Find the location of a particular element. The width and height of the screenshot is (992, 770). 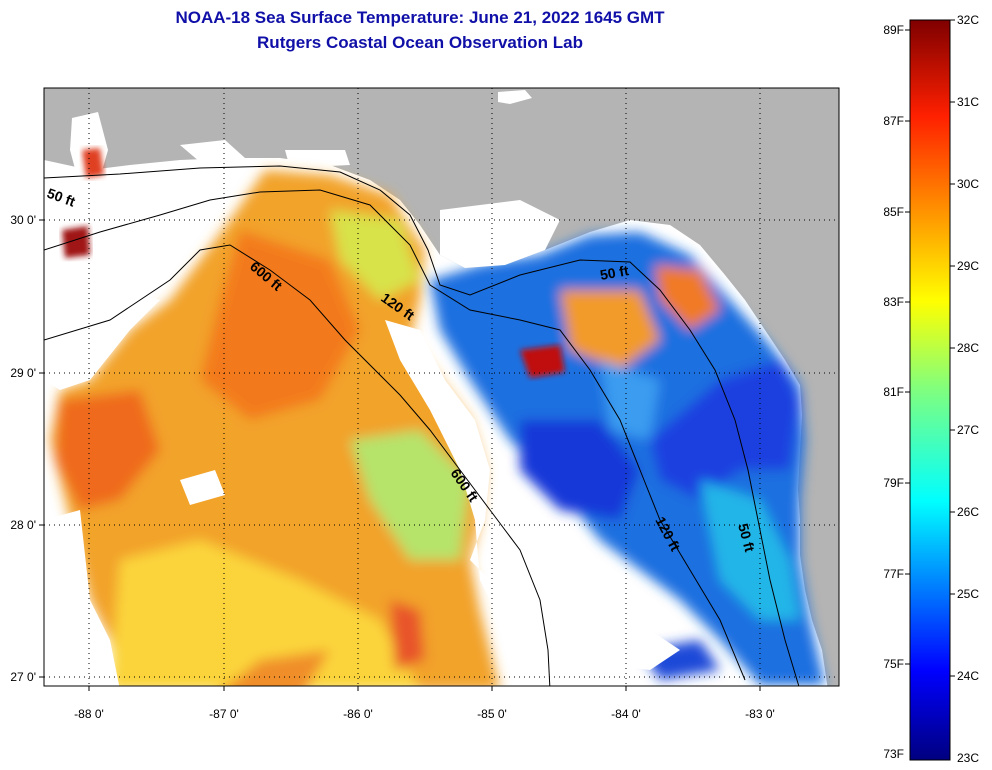

lon-label-84: -84 0' is located at coordinates (626, 714).